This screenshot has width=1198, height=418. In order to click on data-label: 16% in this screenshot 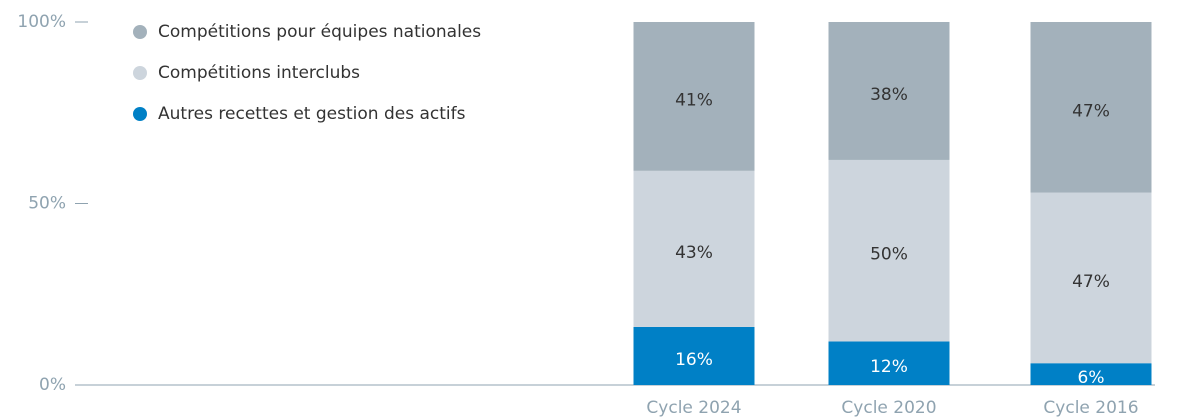, I will do `click(694, 360)`.